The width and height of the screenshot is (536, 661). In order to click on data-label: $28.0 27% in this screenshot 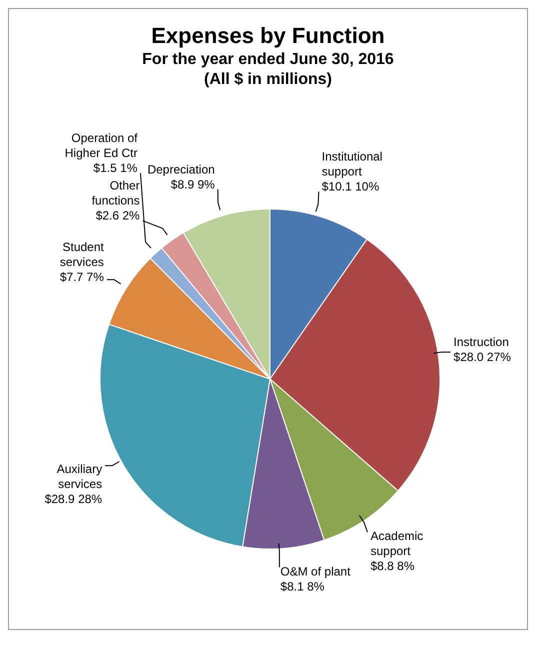, I will do `click(483, 357)`.